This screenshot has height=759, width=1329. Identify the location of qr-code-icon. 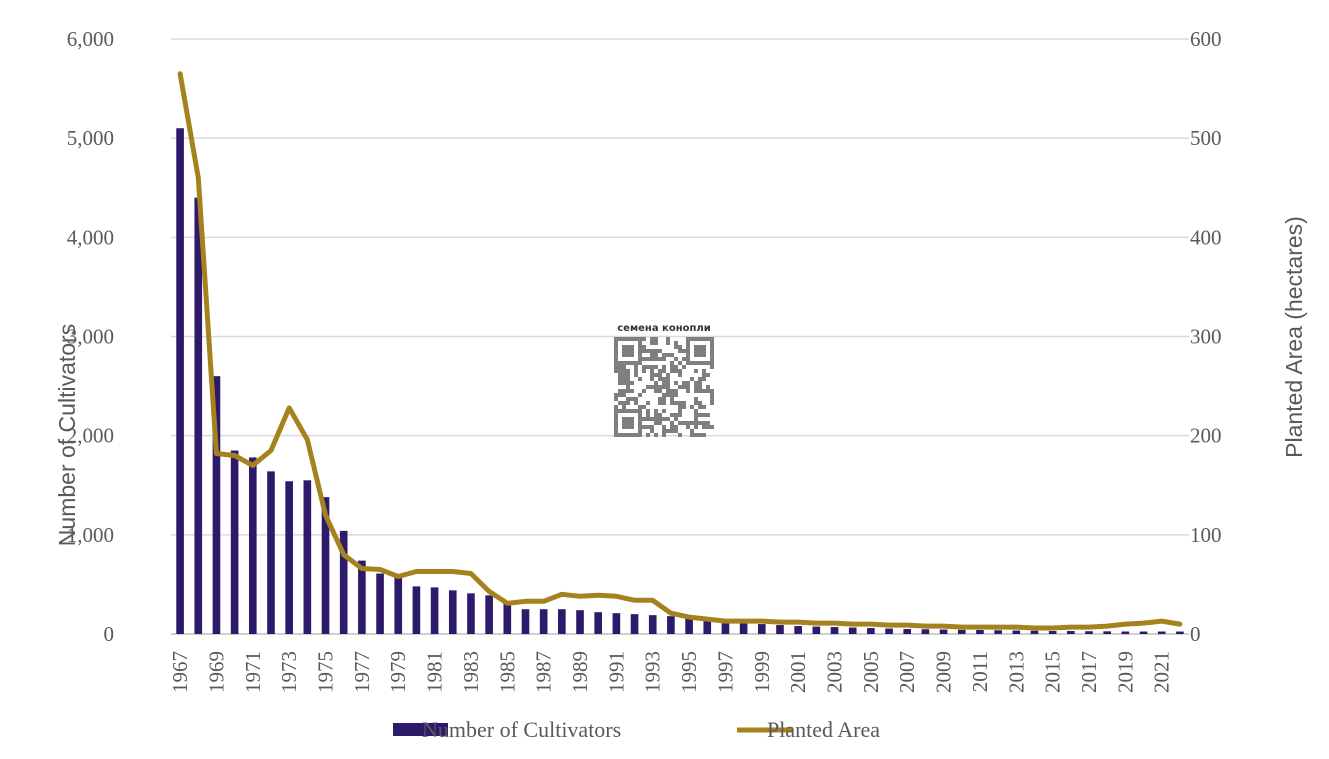
(664, 387).